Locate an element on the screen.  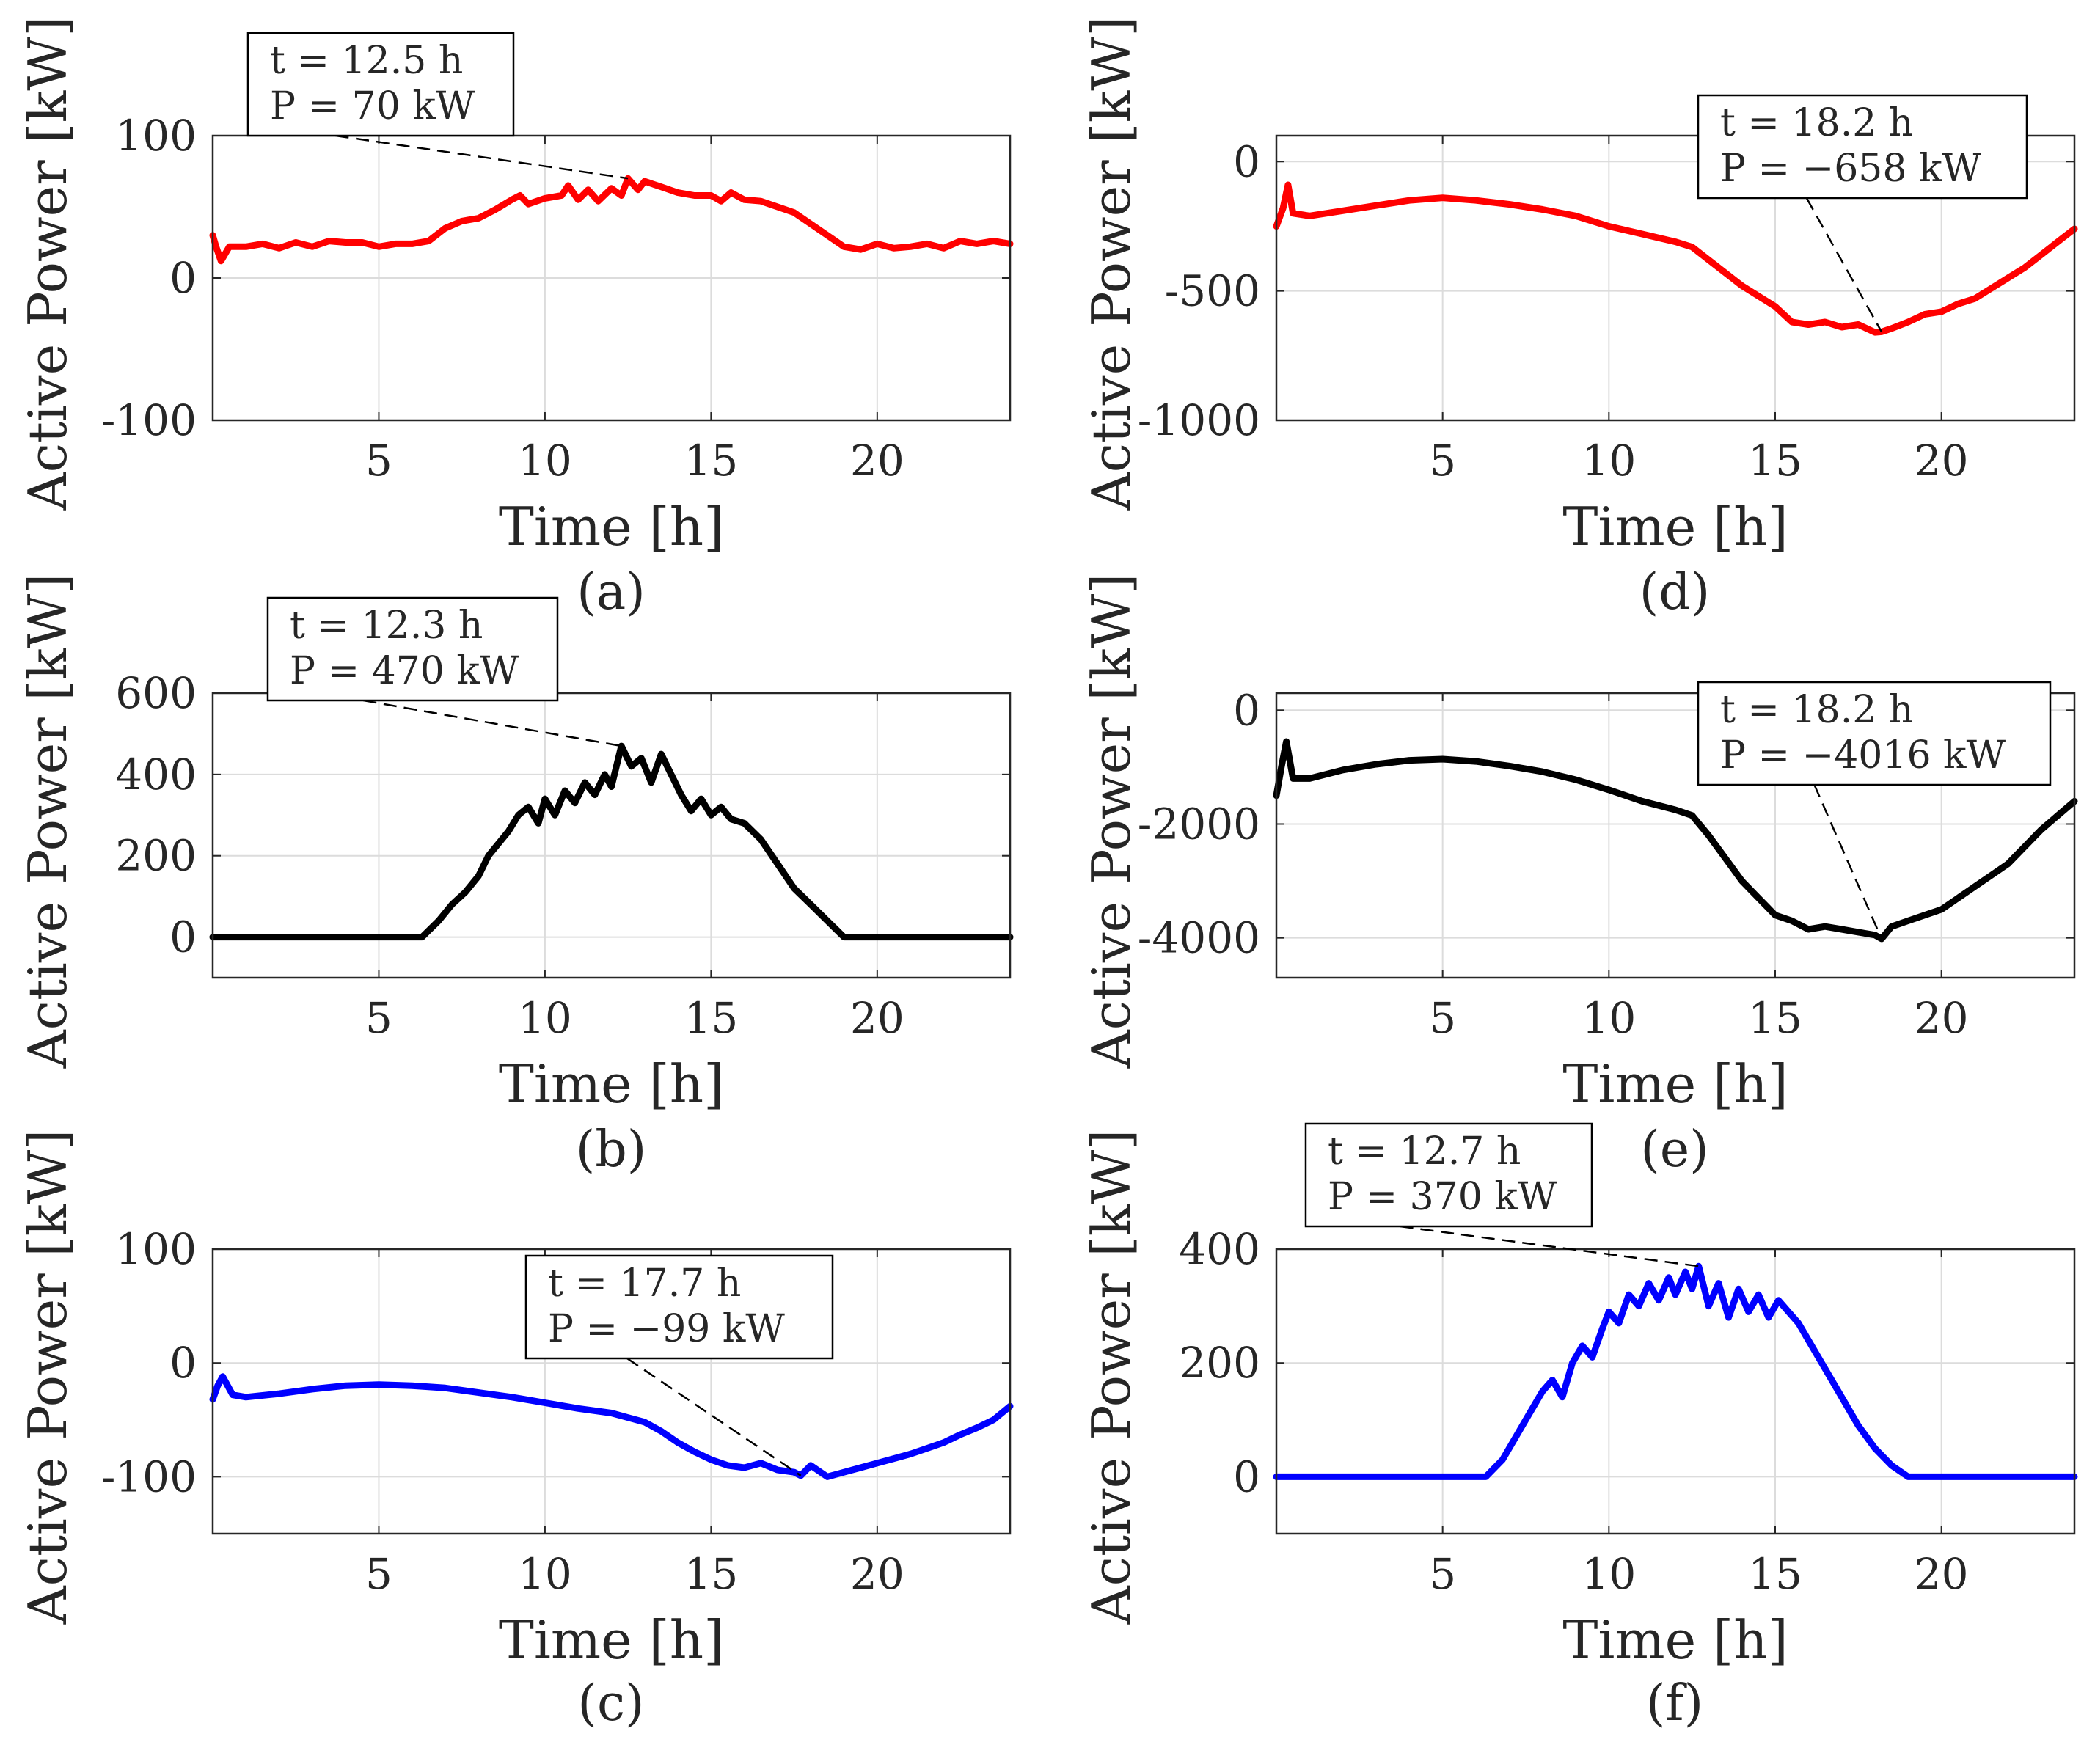
y-tick-label: 600 is located at coordinates (156, 693).